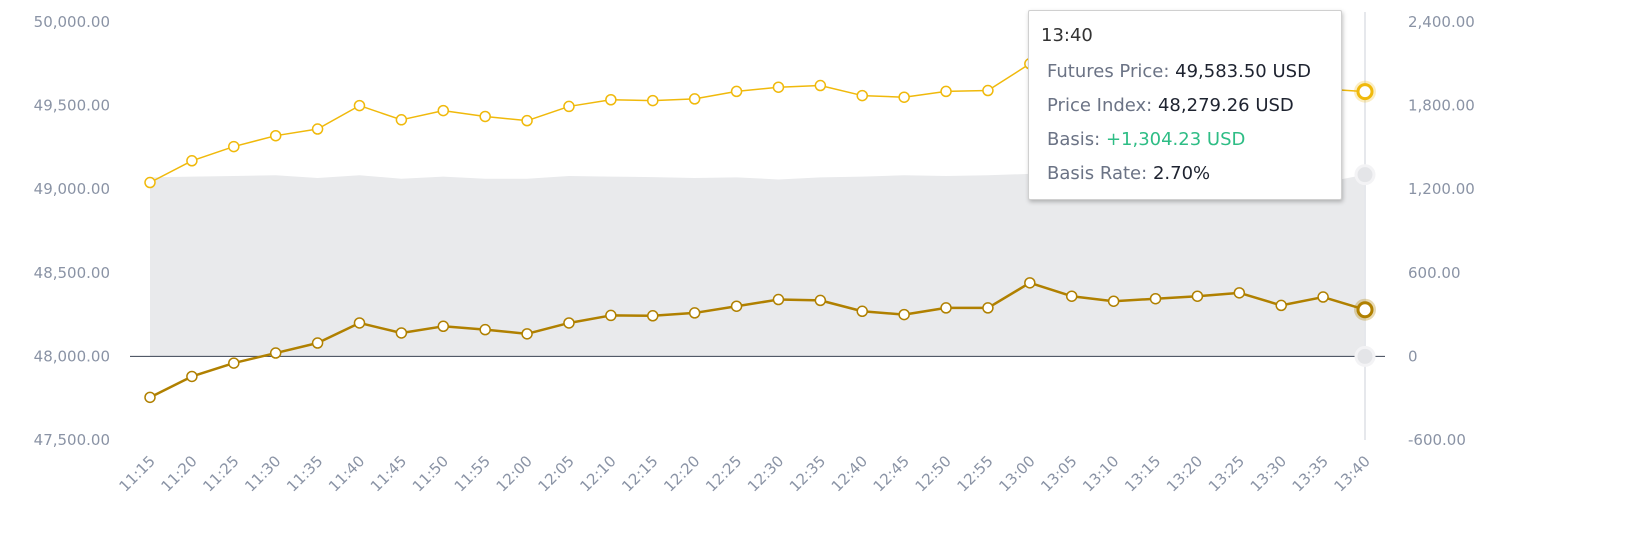 The image size is (1643, 553). What do you see at coordinates (1225, 105) in the screenshot?
I see `tooltip-value: 48,279.26 USD` at bounding box center [1225, 105].